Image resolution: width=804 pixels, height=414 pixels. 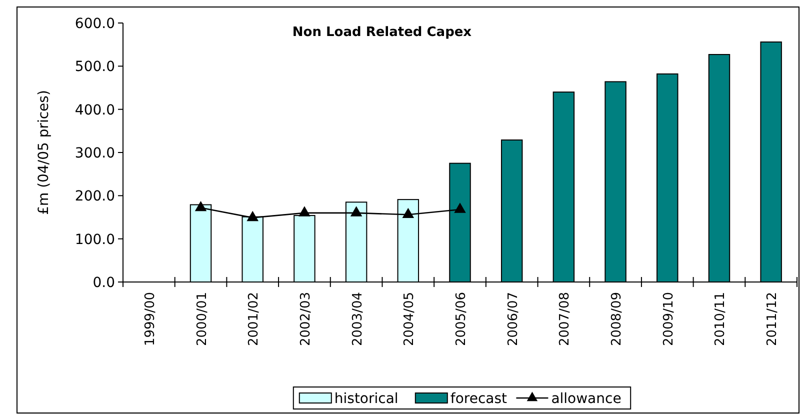 What do you see at coordinates (44, 152) in the screenshot?
I see `y-axis-title: £m (04/05 prices)` at bounding box center [44, 152].